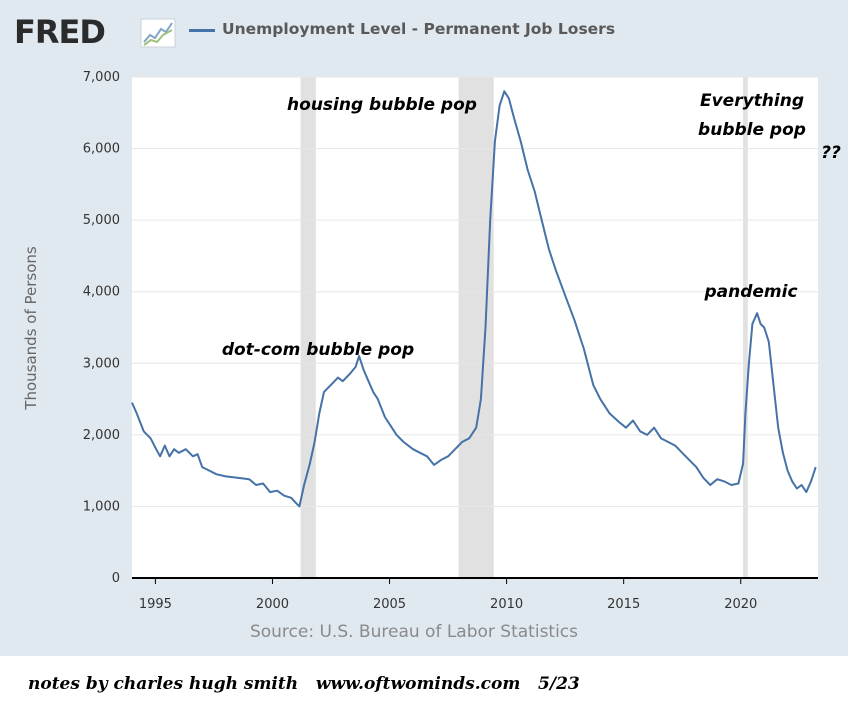 The height and width of the screenshot is (710, 848). I want to click on y-tick-label: 6,000, so click(101, 149).